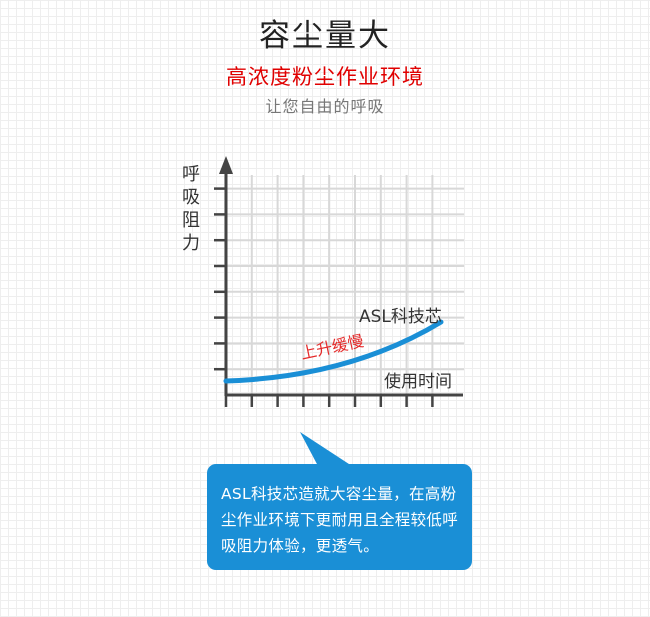 Image resolution: width=650 pixels, height=617 pixels. I want to click on x-axis-label: 使用时间, so click(418, 382).